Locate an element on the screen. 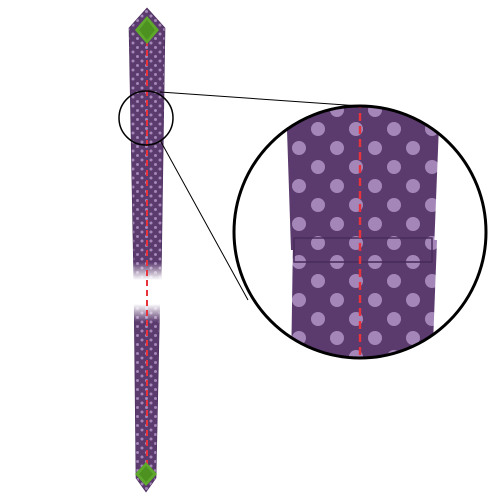 This screenshot has height=500, width=500. detail-fabric-lower is located at coordinates (364, 299).